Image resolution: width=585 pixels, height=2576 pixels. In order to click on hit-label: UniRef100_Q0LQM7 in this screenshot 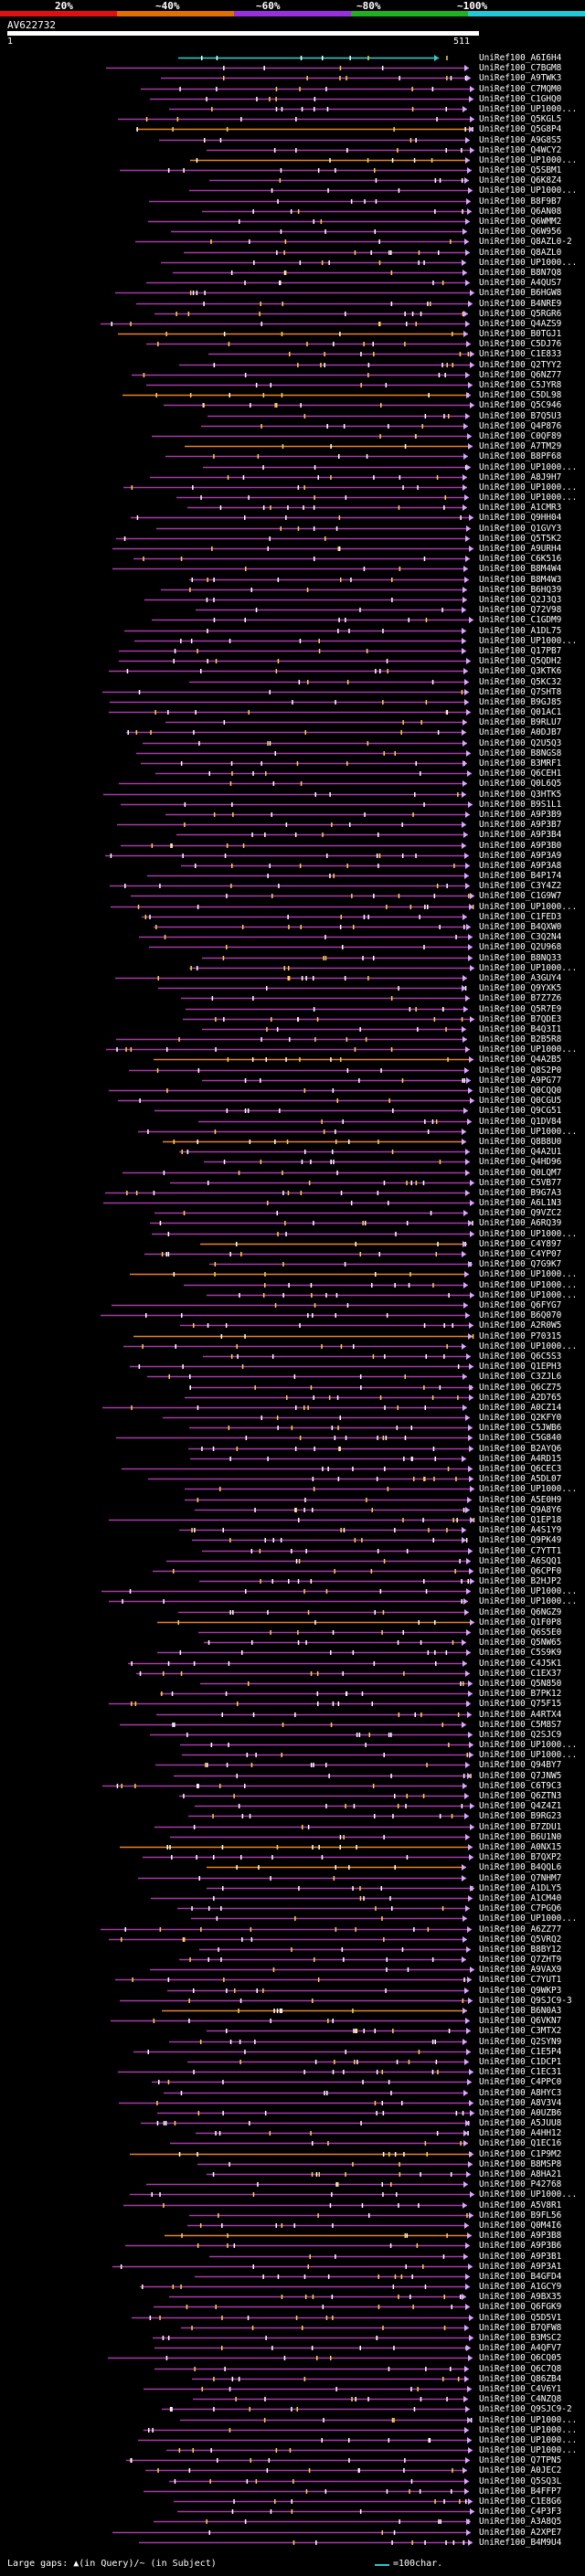, I will do `click(520, 1172)`.